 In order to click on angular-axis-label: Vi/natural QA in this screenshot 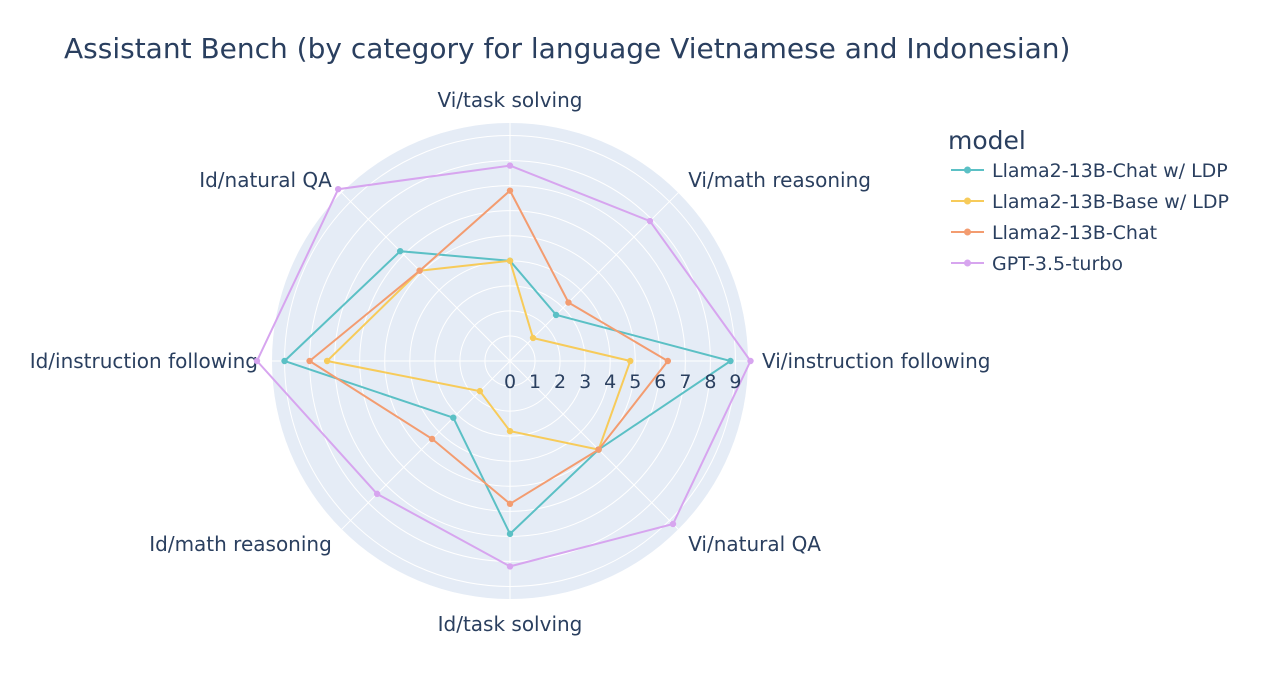, I will do `click(754, 544)`.